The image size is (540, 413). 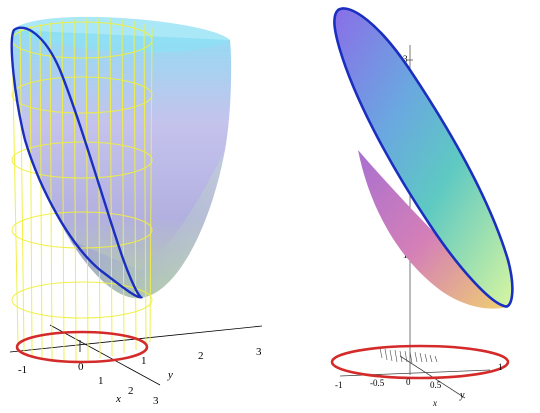 I want to click on y-tick-label: 3, so click(x=156, y=401).